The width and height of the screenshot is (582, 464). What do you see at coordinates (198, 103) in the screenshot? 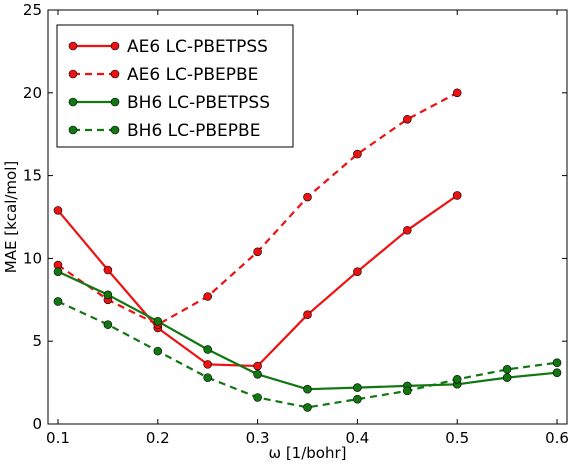
I see `legend-label: BH6 LC-PBETPSS` at bounding box center [198, 103].